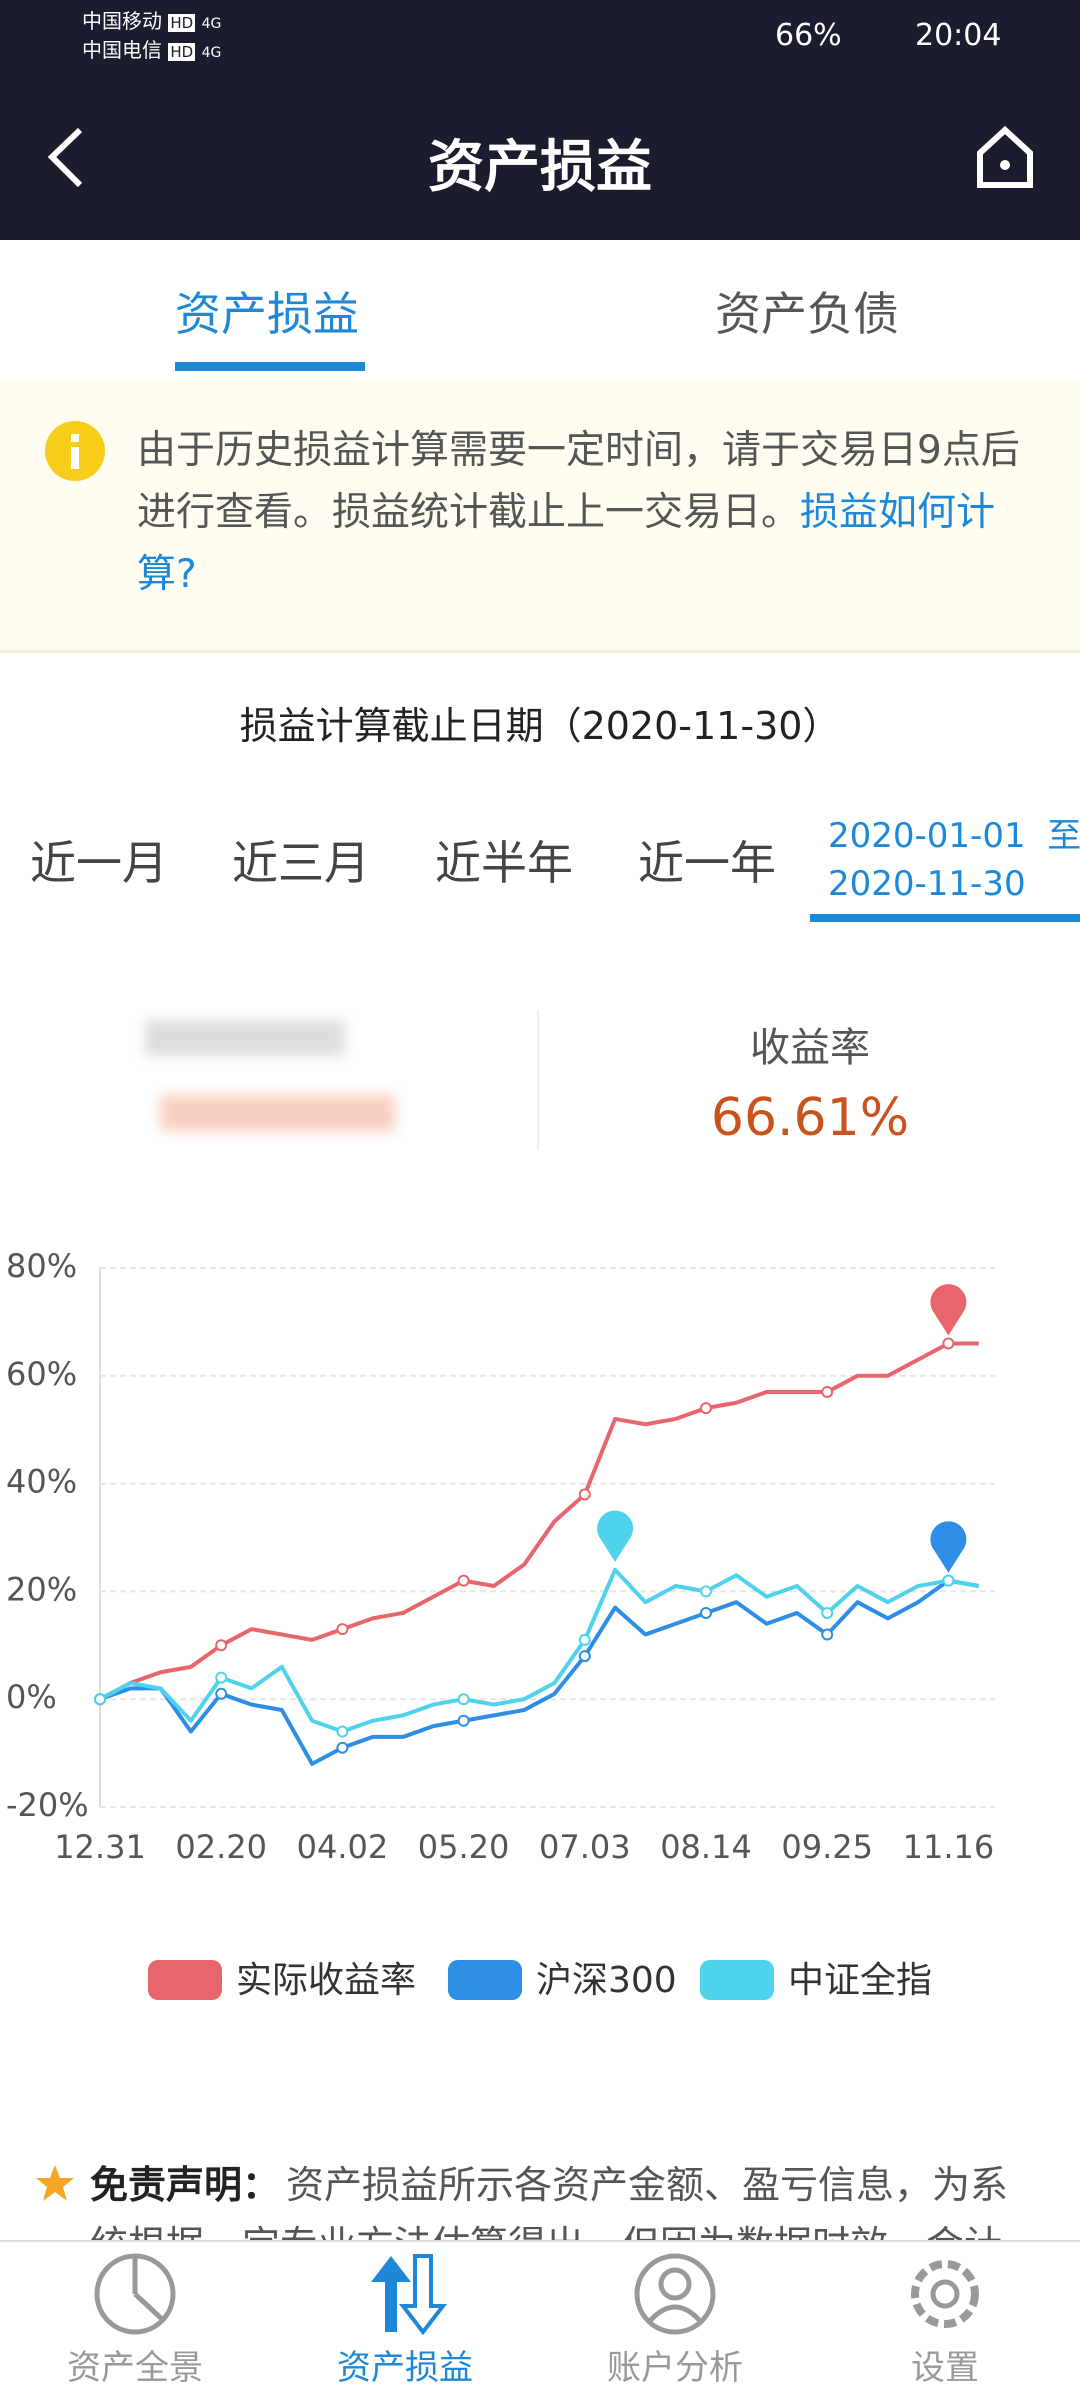 This screenshot has width=1080, height=2402. Describe the element at coordinates (464, 1847) in the screenshot. I see `x-tick-label: 05.20` at that location.